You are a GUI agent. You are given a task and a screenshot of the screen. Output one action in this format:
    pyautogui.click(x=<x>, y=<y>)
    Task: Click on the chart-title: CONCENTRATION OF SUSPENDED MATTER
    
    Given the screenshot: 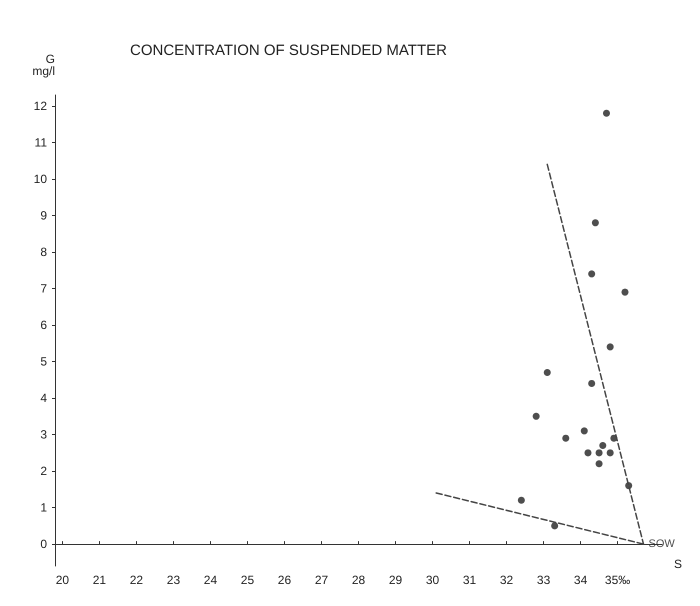 What is the action you would take?
    pyautogui.click(x=289, y=50)
    